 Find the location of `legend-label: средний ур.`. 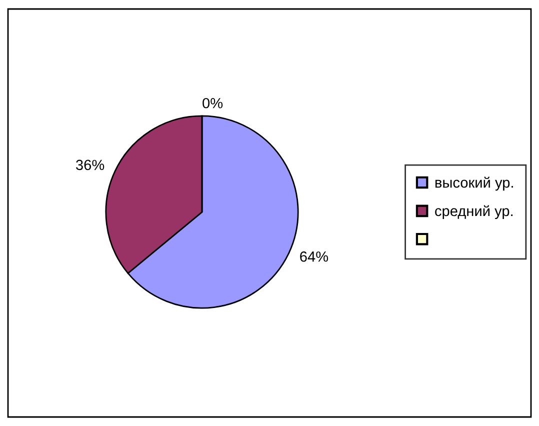

legend-label: средний ур. is located at coordinates (474, 212).